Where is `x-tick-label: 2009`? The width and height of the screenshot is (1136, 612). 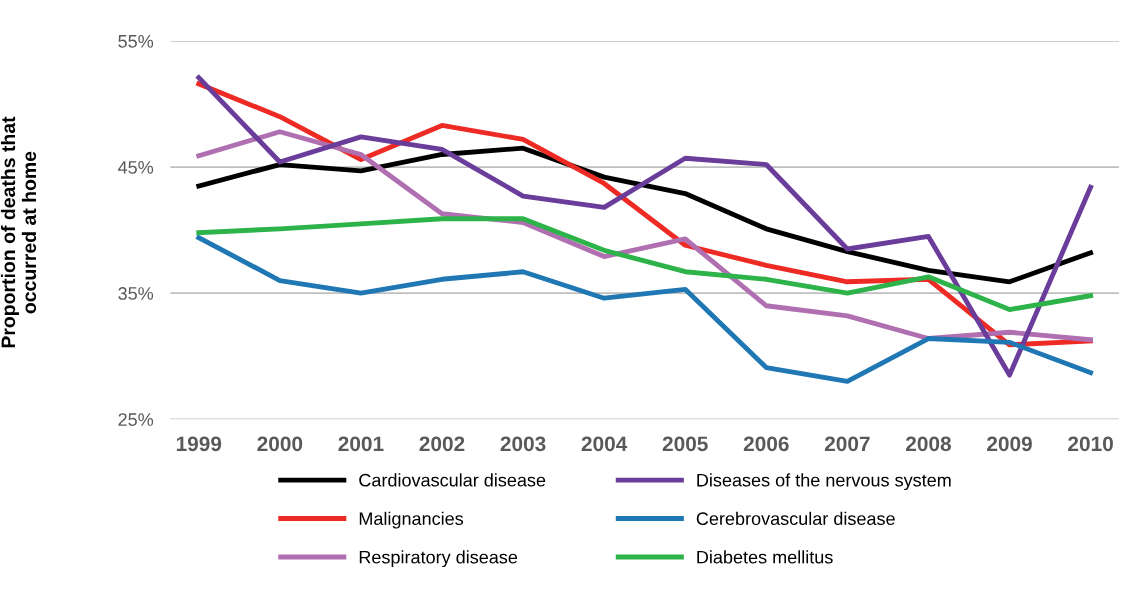 x-tick-label: 2009 is located at coordinates (1009, 444).